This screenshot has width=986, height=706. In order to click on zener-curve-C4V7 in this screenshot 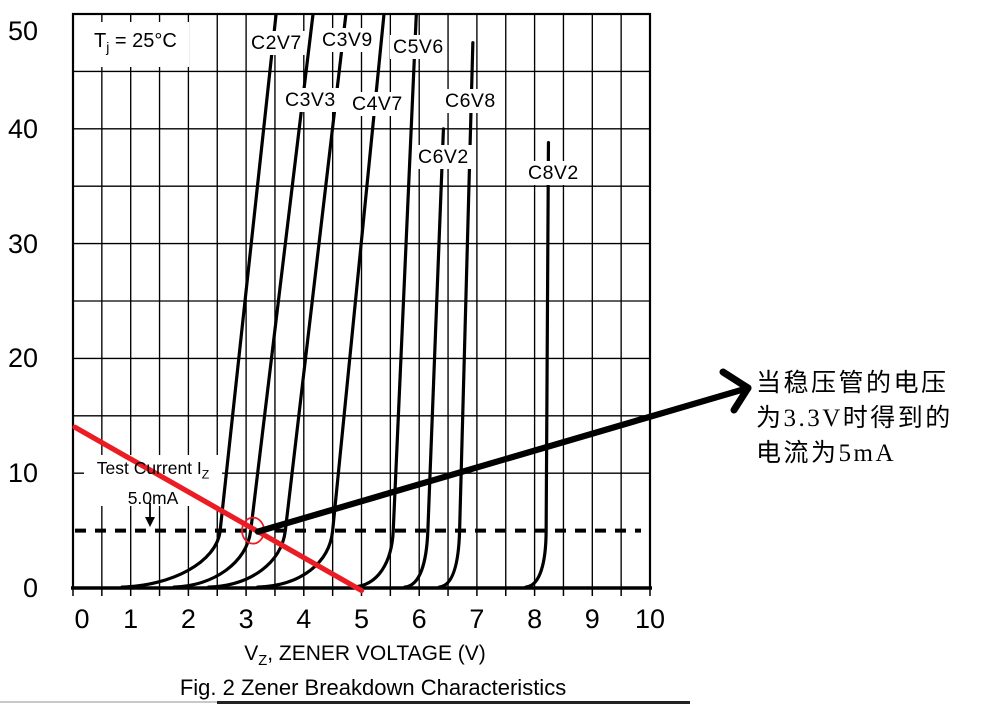, I will do `click(321, 301)`.